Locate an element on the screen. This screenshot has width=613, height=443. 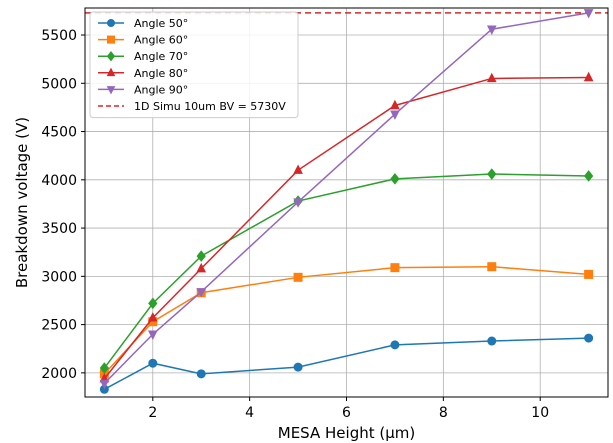
legend-label: Angle 80° is located at coordinates (161, 73).